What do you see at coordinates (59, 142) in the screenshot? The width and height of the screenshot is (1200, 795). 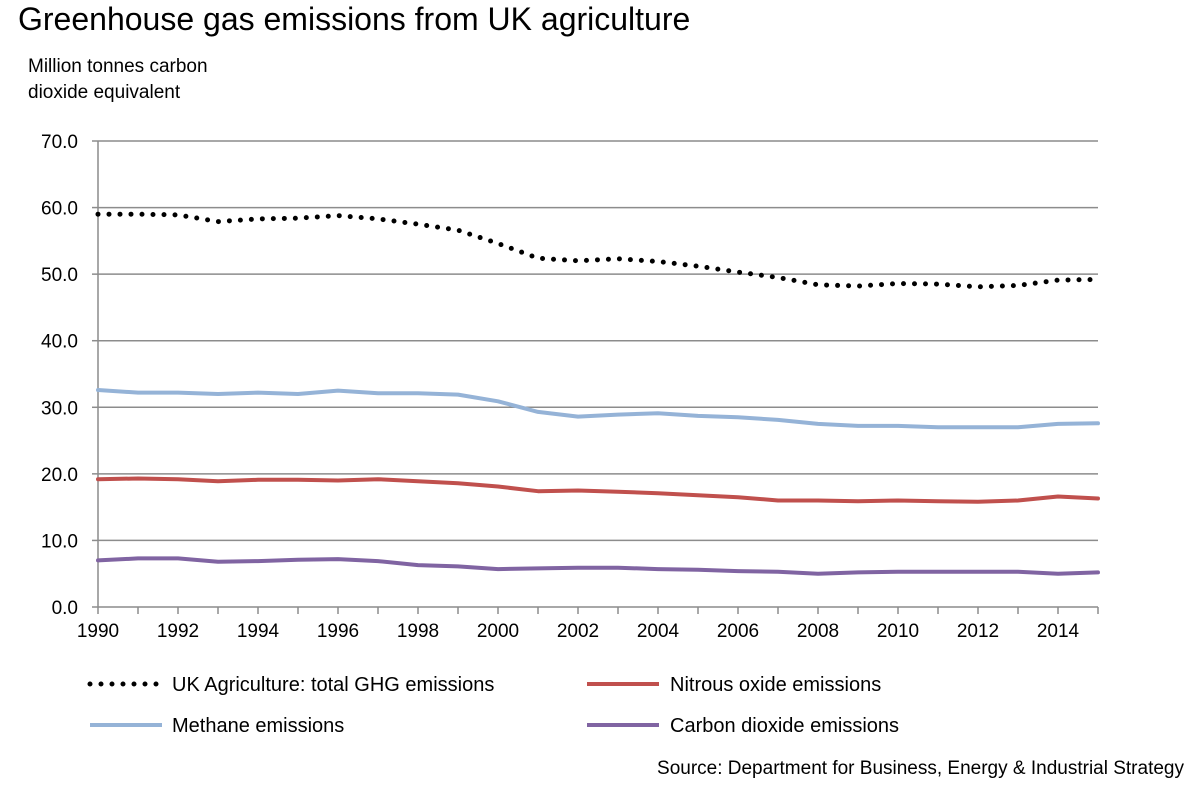 I see `y-tick-label: 70.0` at bounding box center [59, 142].